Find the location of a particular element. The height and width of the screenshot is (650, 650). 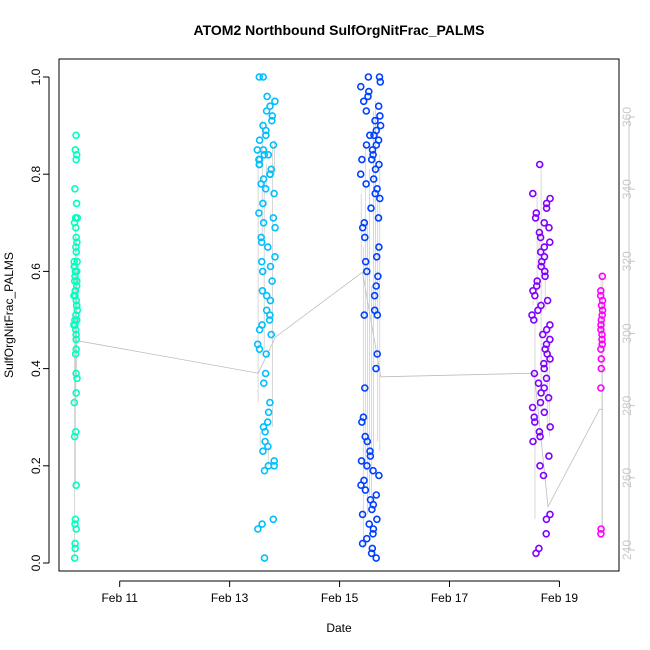

y-tick-label: 0.6 is located at coordinates (36, 271).